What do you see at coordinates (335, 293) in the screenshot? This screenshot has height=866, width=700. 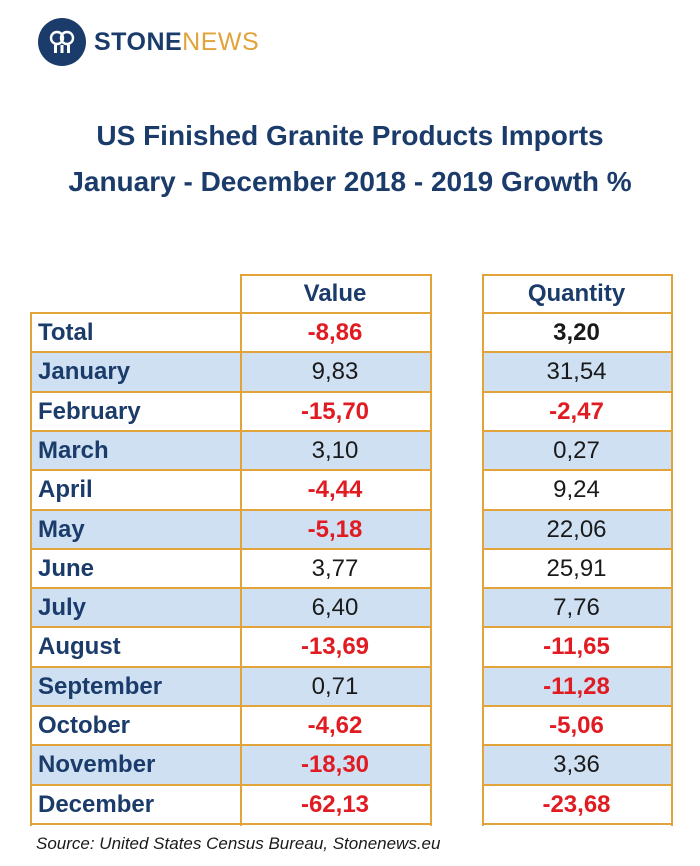 I see `header-value: Value` at bounding box center [335, 293].